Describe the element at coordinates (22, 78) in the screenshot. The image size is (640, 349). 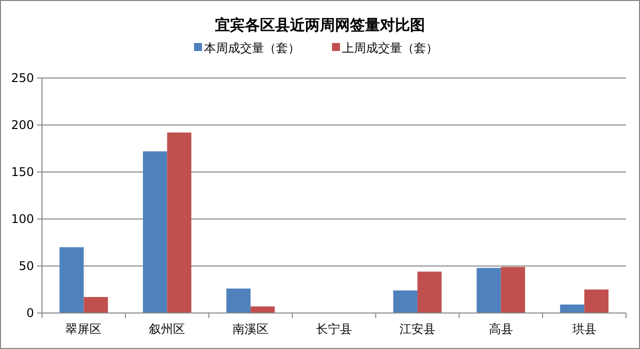
I see `y-tick-label: 250` at that location.